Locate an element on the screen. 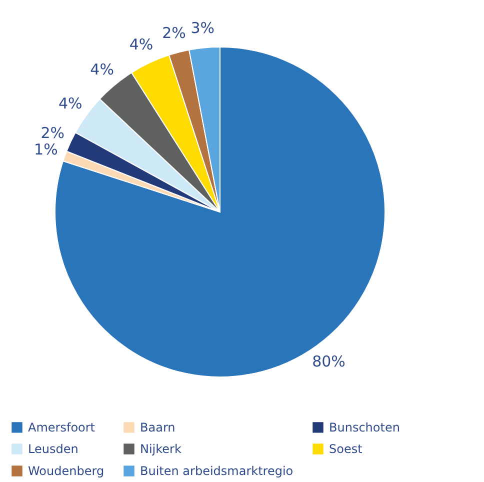 The height and width of the screenshot is (482, 484). legend-label: Amersfoort is located at coordinates (62, 427).